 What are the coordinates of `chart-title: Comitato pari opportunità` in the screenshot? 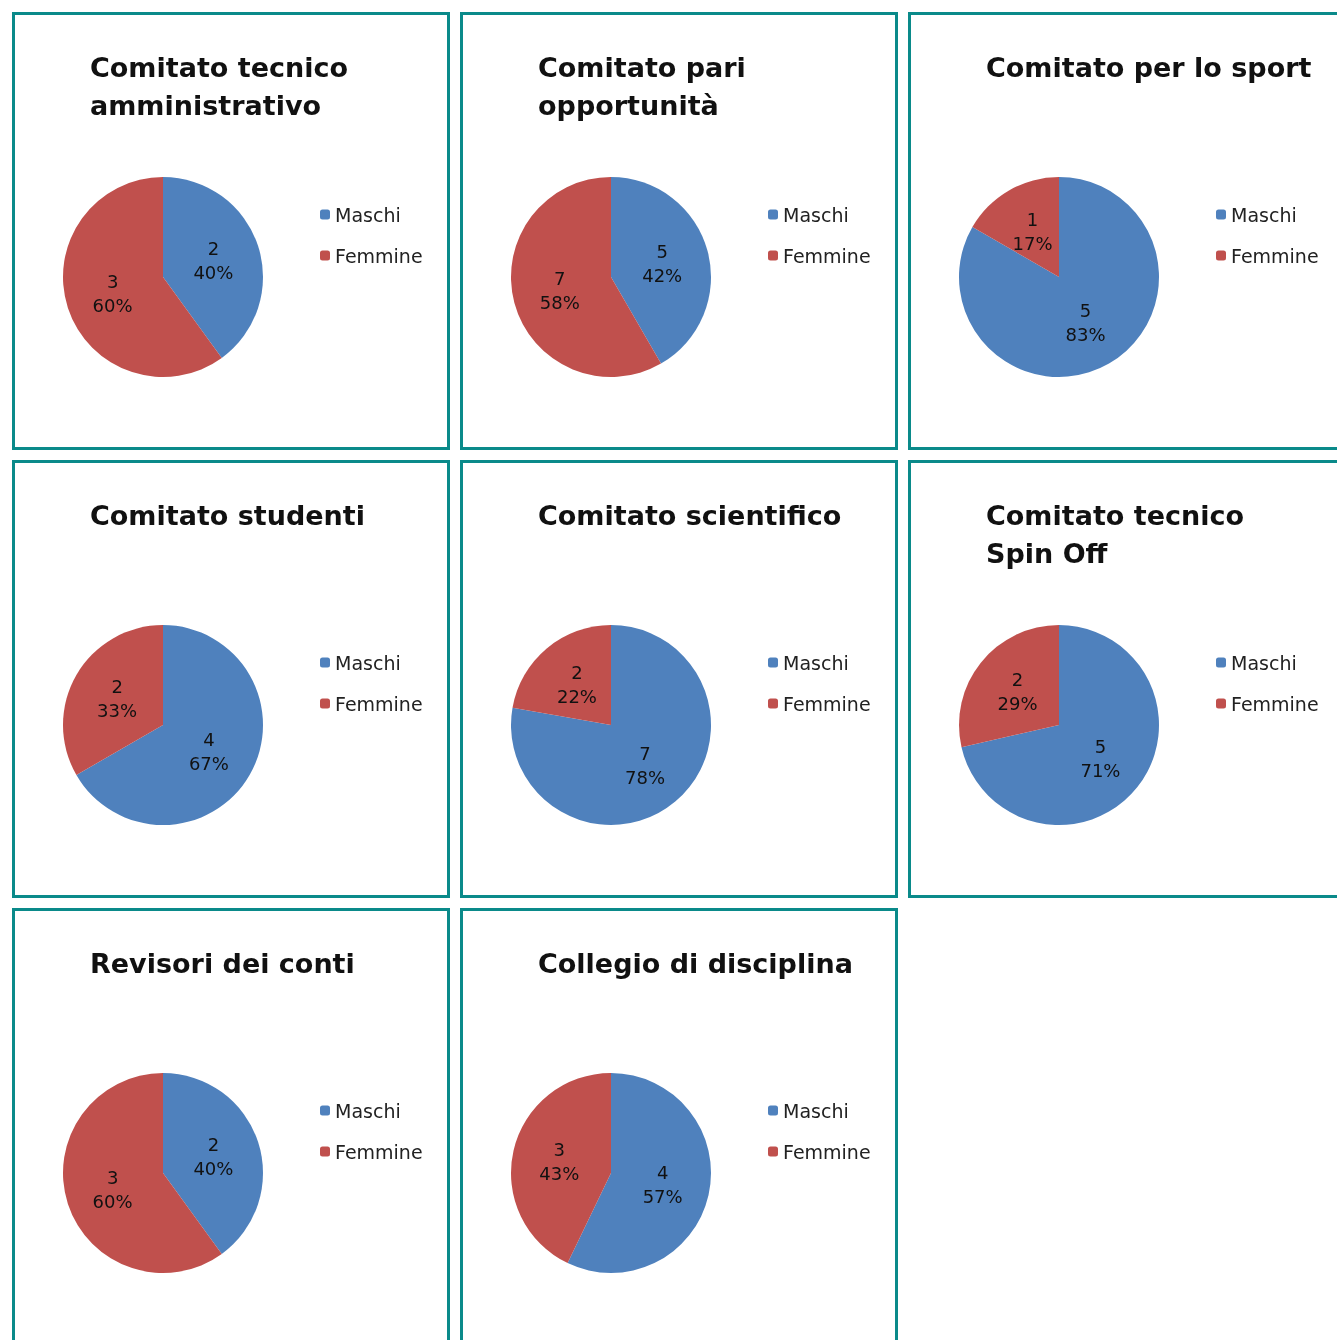 It's located at (647, 86).